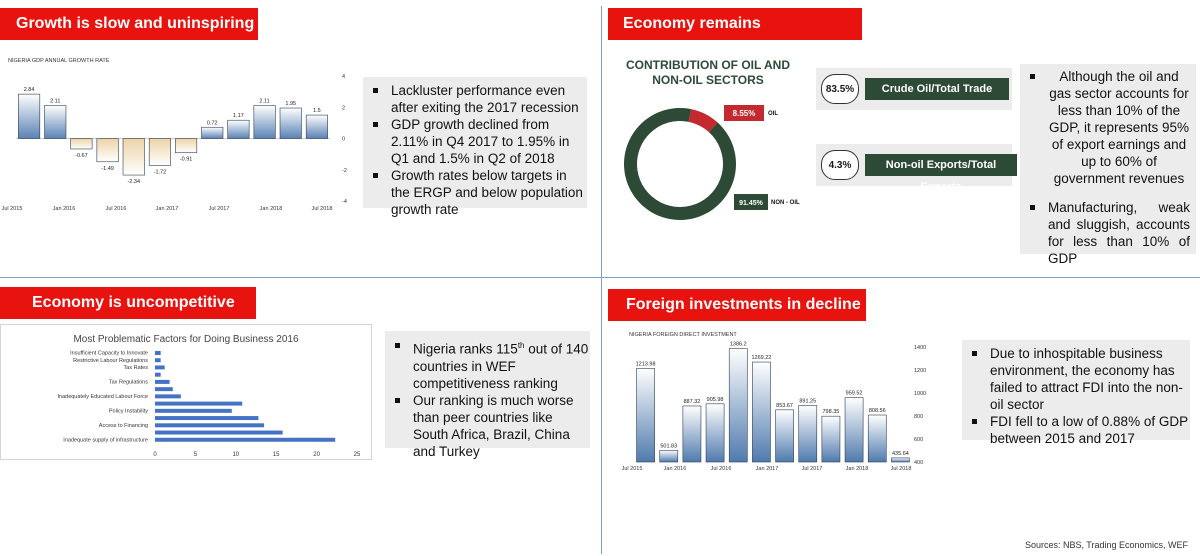 The image size is (1200, 556). Describe the element at coordinates (751, 203) in the screenshot. I see `nonoil-value-label: 91.45%` at that location.